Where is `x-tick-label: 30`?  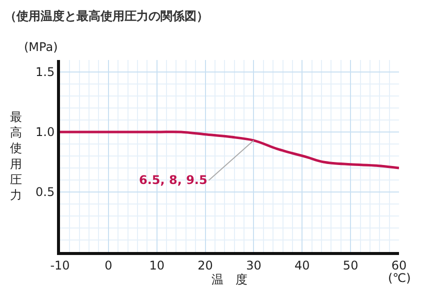
x-tick-label: 30 is located at coordinates (254, 265).